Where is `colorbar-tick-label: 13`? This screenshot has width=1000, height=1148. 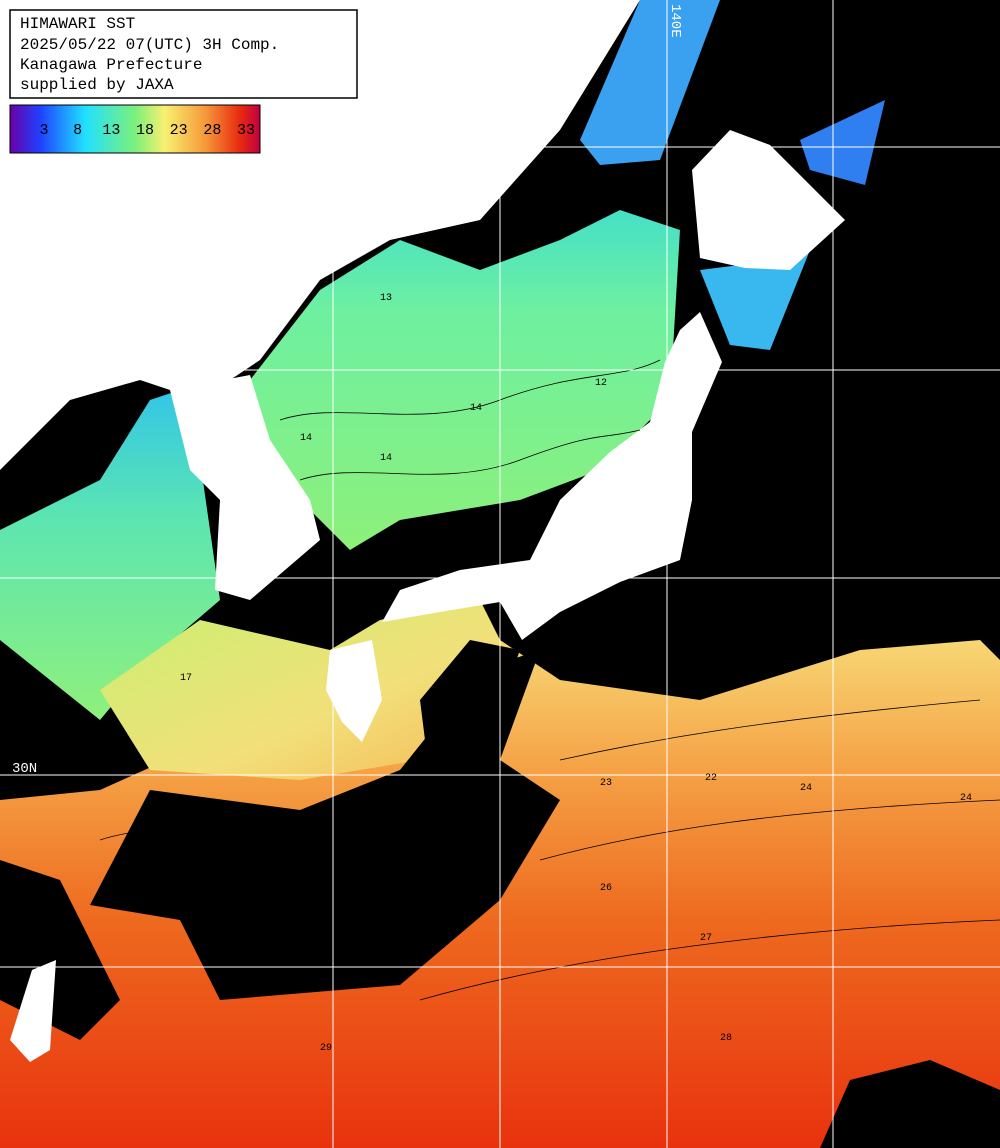 colorbar-tick-label: 13 is located at coordinates (111, 130).